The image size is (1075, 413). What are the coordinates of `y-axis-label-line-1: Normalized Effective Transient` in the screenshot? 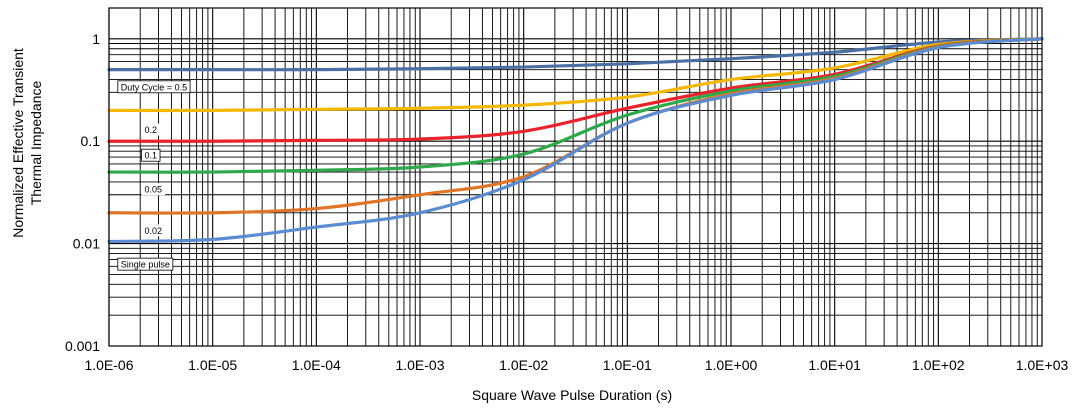 It's located at (18, 143).